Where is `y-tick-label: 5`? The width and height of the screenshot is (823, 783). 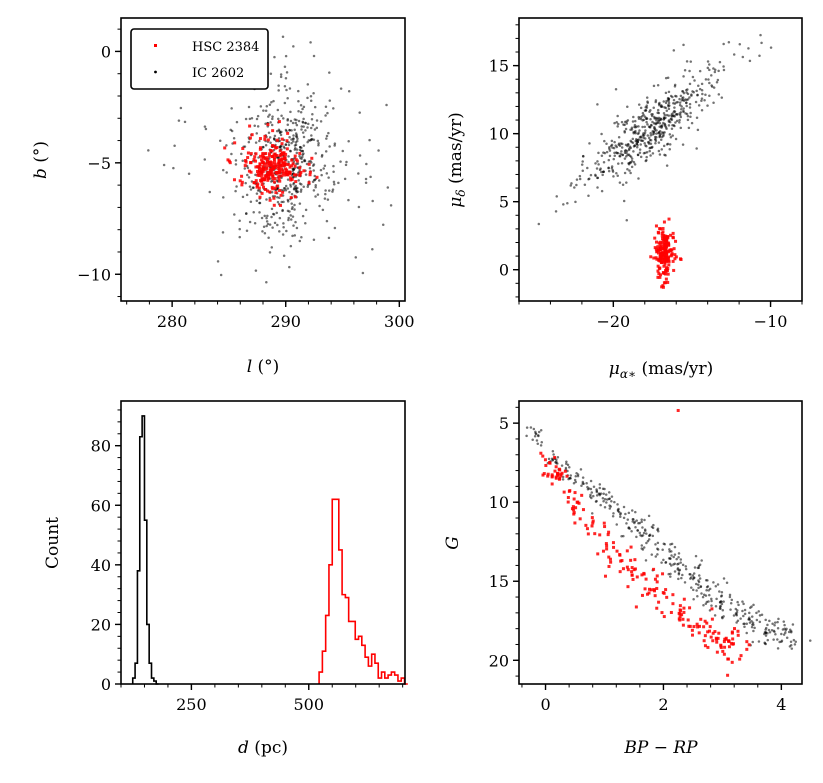 y-tick-label: 5 is located at coordinates (504, 202).